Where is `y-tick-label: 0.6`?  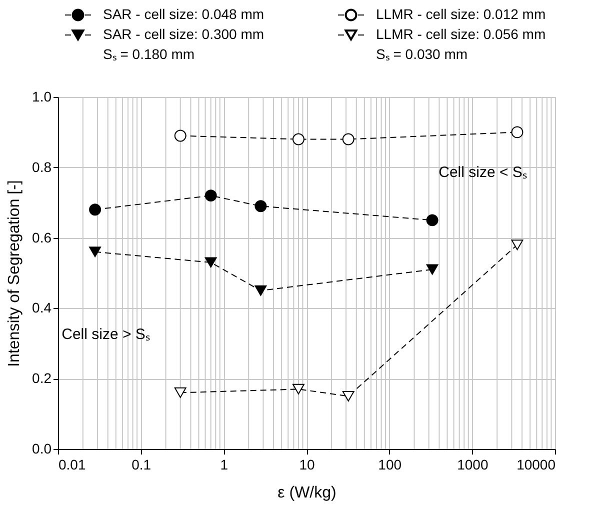
y-tick-label: 0.6 is located at coordinates (42, 237).